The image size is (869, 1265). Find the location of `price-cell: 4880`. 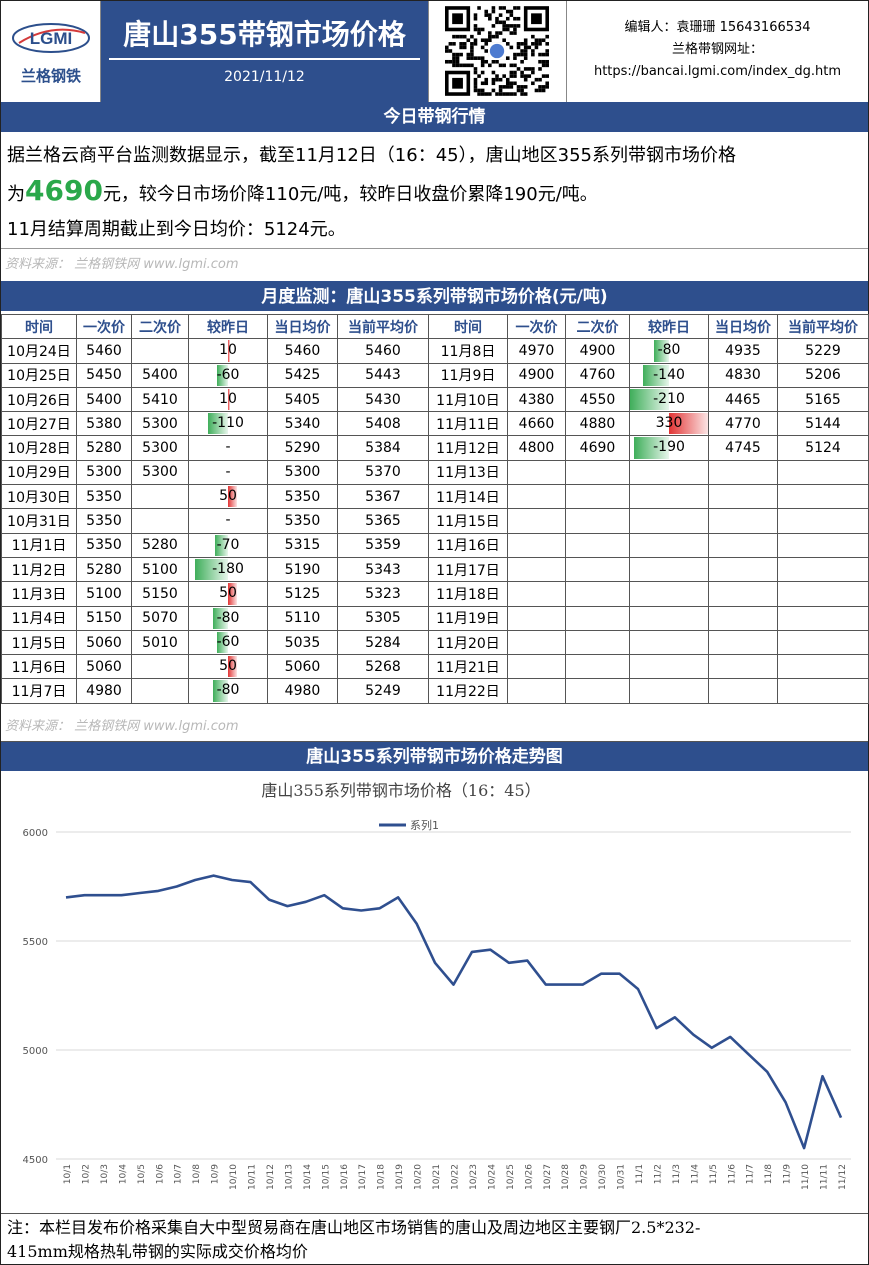

price-cell: 4880 is located at coordinates (597, 424).